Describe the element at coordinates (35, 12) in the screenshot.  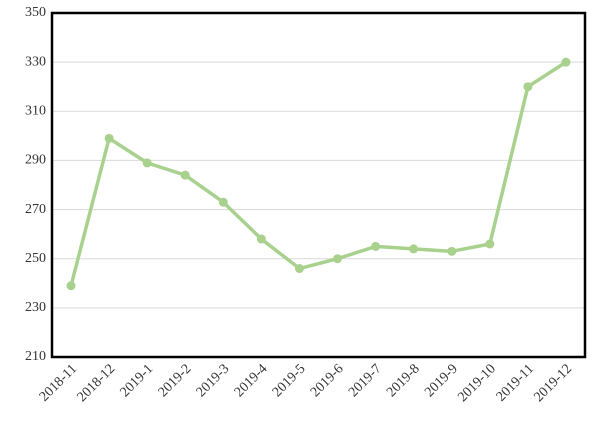
I see `y-tick-label: 350` at that location.